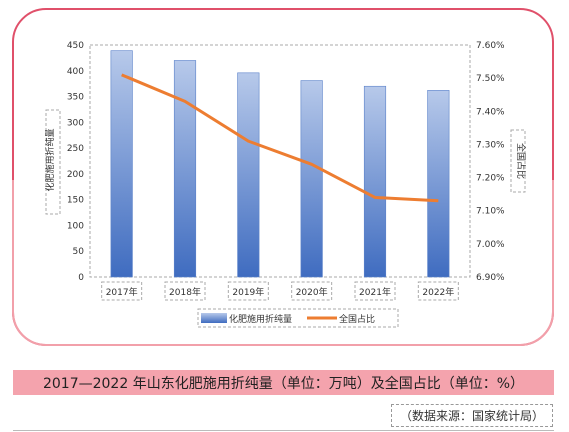  Describe the element at coordinates (471, 415) in the screenshot. I see `data-source: （数据来源：国家统计局）` at that location.